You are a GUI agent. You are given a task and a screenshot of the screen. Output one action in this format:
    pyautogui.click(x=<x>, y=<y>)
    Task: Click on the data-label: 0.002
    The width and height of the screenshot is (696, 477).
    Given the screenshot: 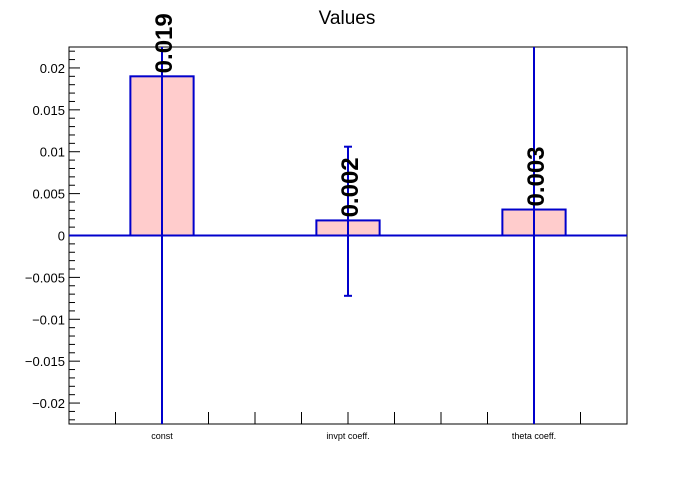 What is the action you would take?
    pyautogui.click(x=350, y=187)
    